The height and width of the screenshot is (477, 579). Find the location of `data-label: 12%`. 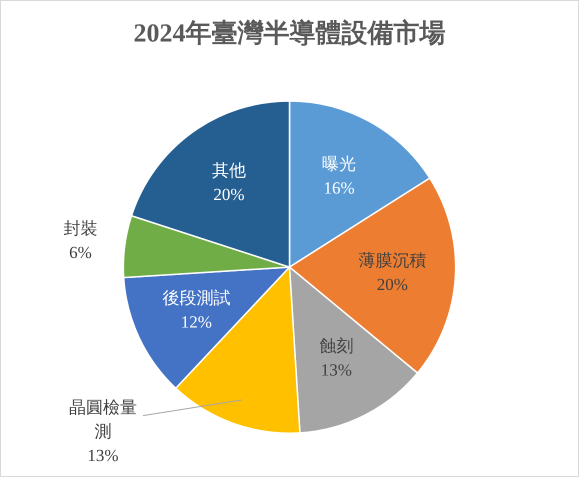

data-label: 12% is located at coordinates (196, 322).